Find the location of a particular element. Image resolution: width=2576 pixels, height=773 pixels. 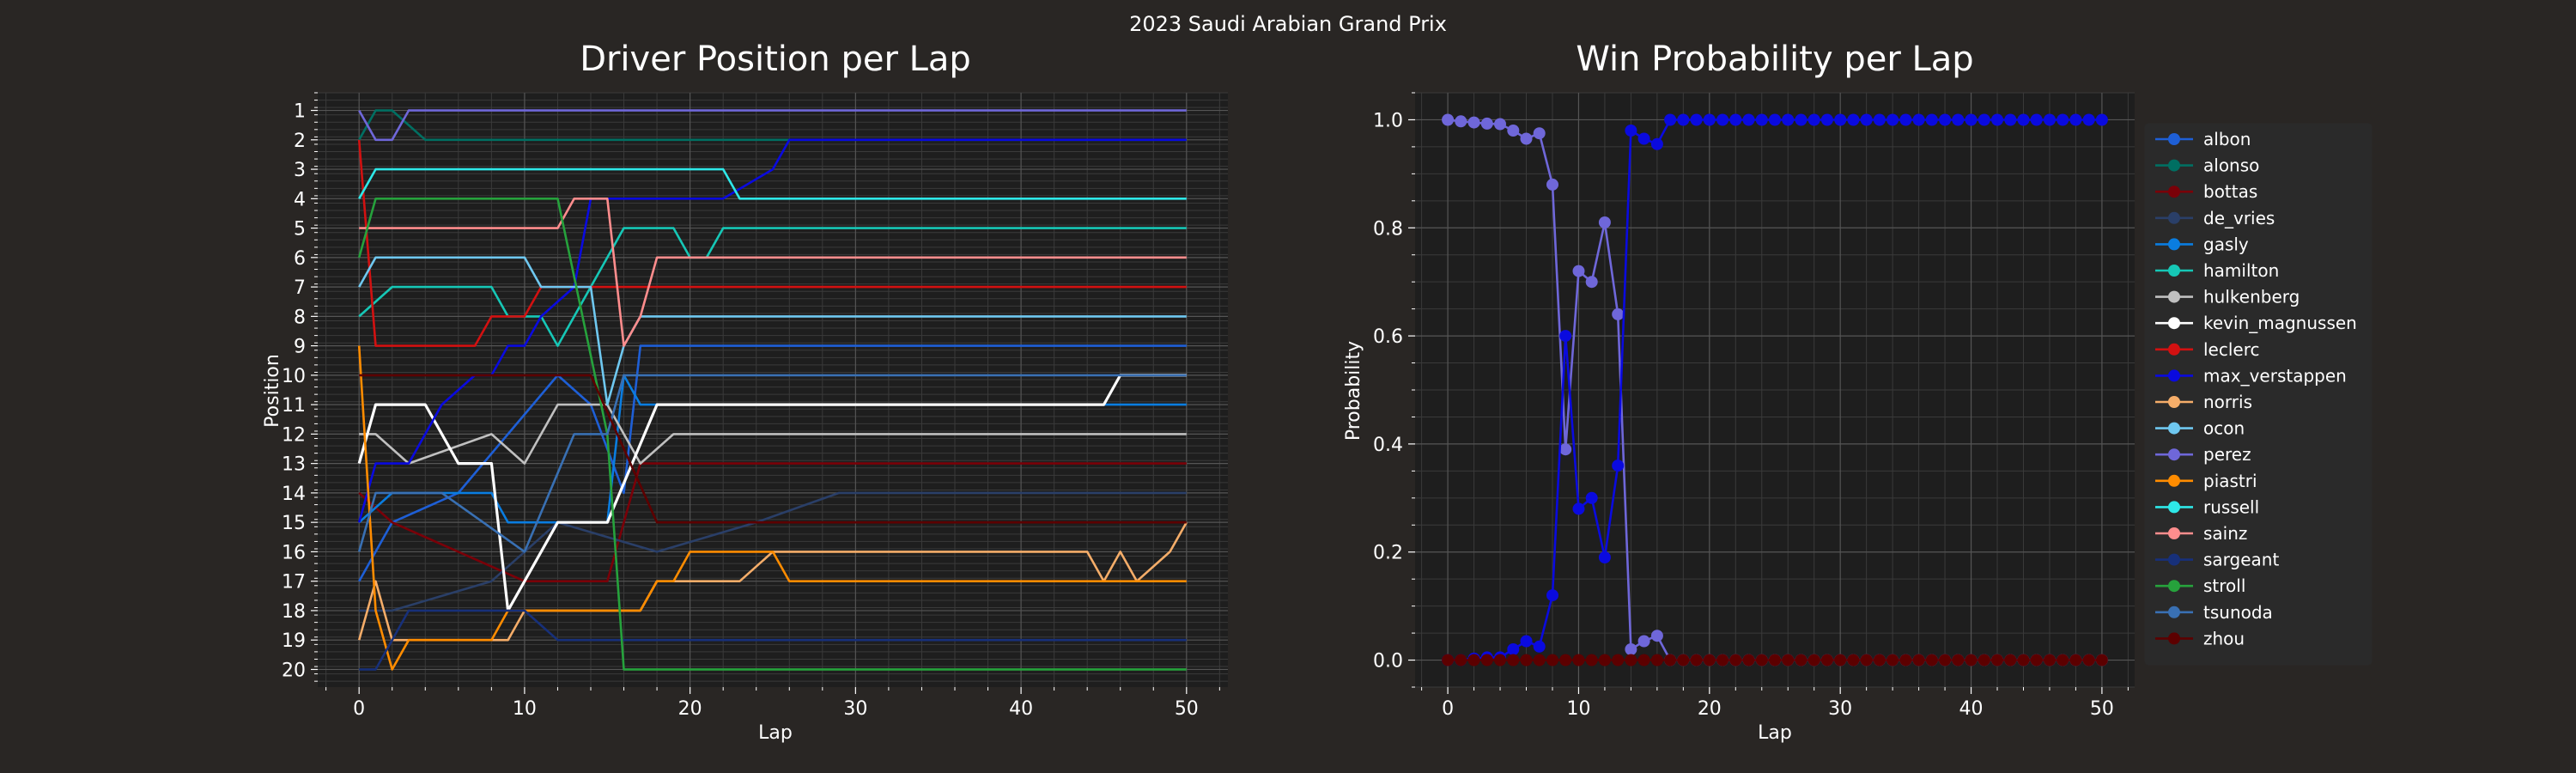

position-line-bottas is located at coordinates (772, 522).